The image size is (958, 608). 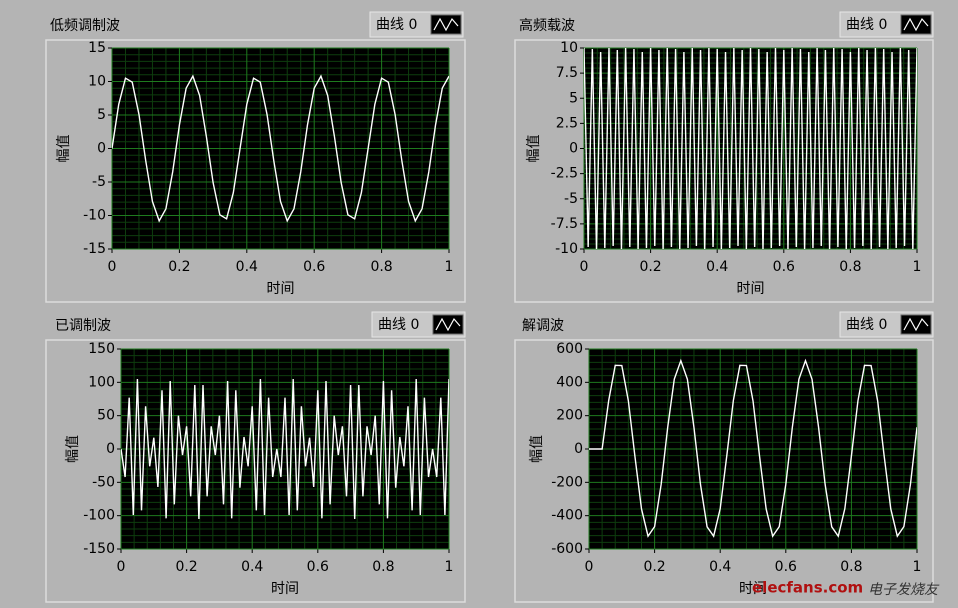 I want to click on watermark-text: 电子发烧友, so click(x=904, y=590).